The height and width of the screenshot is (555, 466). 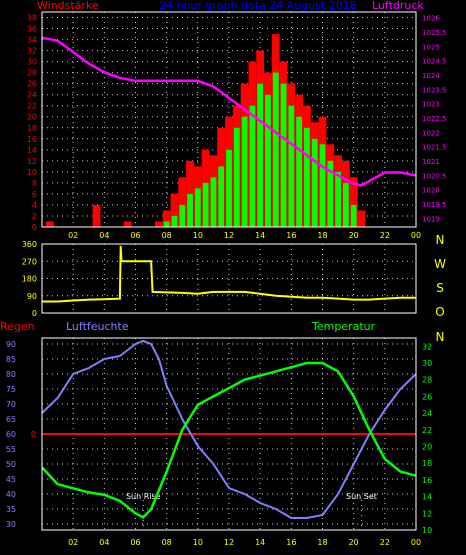 What do you see at coordinates (68, 6) in the screenshot?
I see `wind-axis-title: Windstärke` at bounding box center [68, 6].